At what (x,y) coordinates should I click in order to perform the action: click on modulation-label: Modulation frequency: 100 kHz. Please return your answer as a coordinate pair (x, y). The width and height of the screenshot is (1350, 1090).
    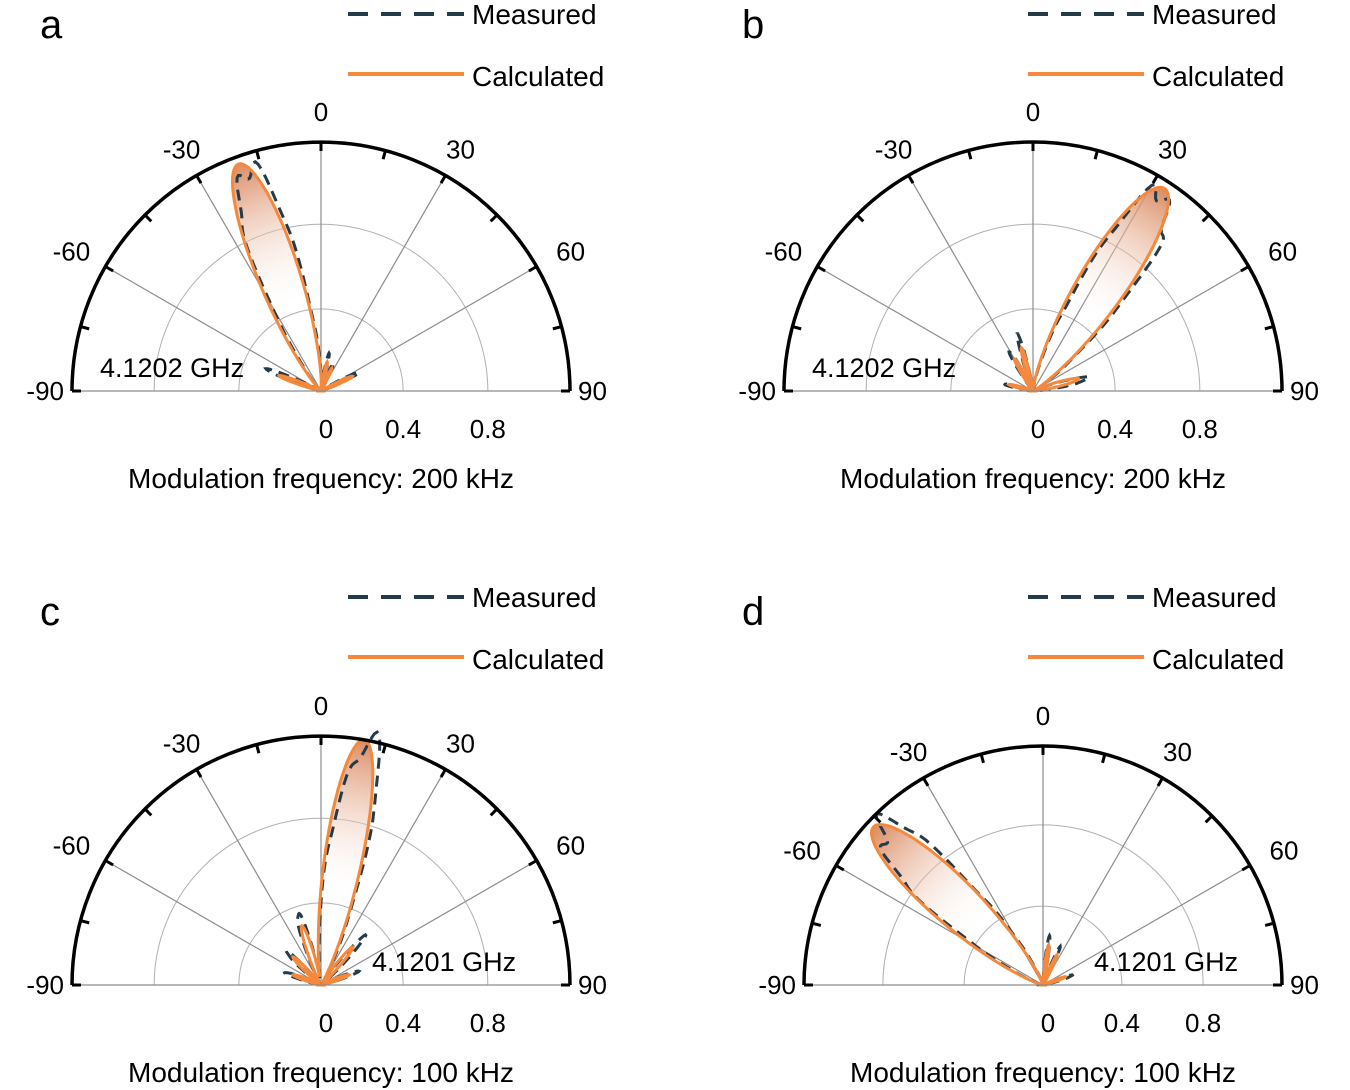
    Looking at the image, I should click on (1043, 1072).